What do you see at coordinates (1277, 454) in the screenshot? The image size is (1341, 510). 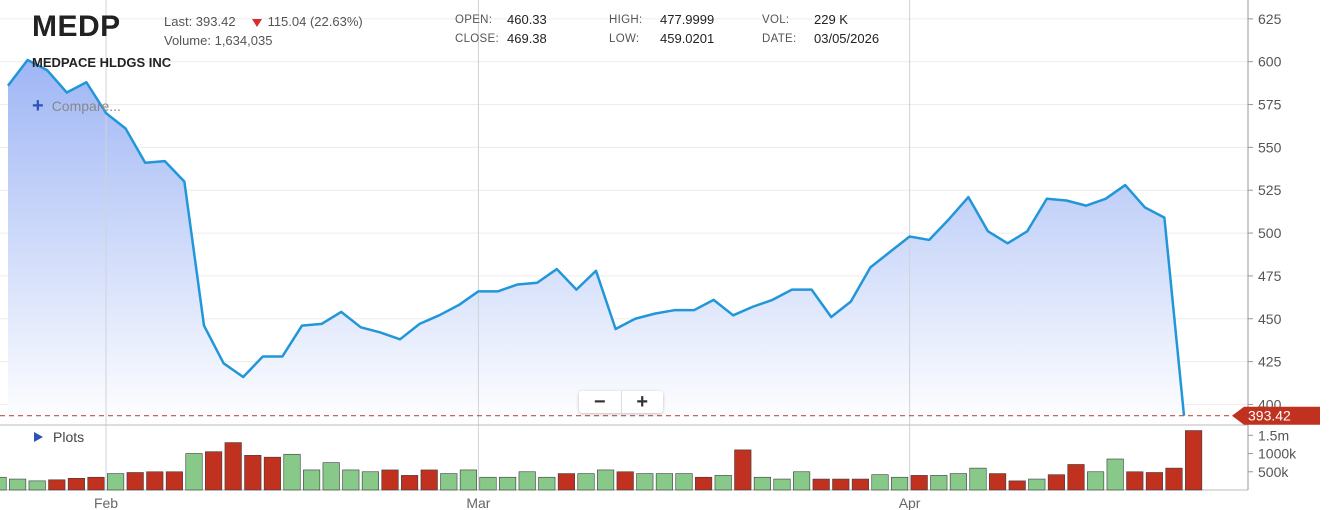 I see `volume-tick-label: 1000k` at bounding box center [1277, 454].